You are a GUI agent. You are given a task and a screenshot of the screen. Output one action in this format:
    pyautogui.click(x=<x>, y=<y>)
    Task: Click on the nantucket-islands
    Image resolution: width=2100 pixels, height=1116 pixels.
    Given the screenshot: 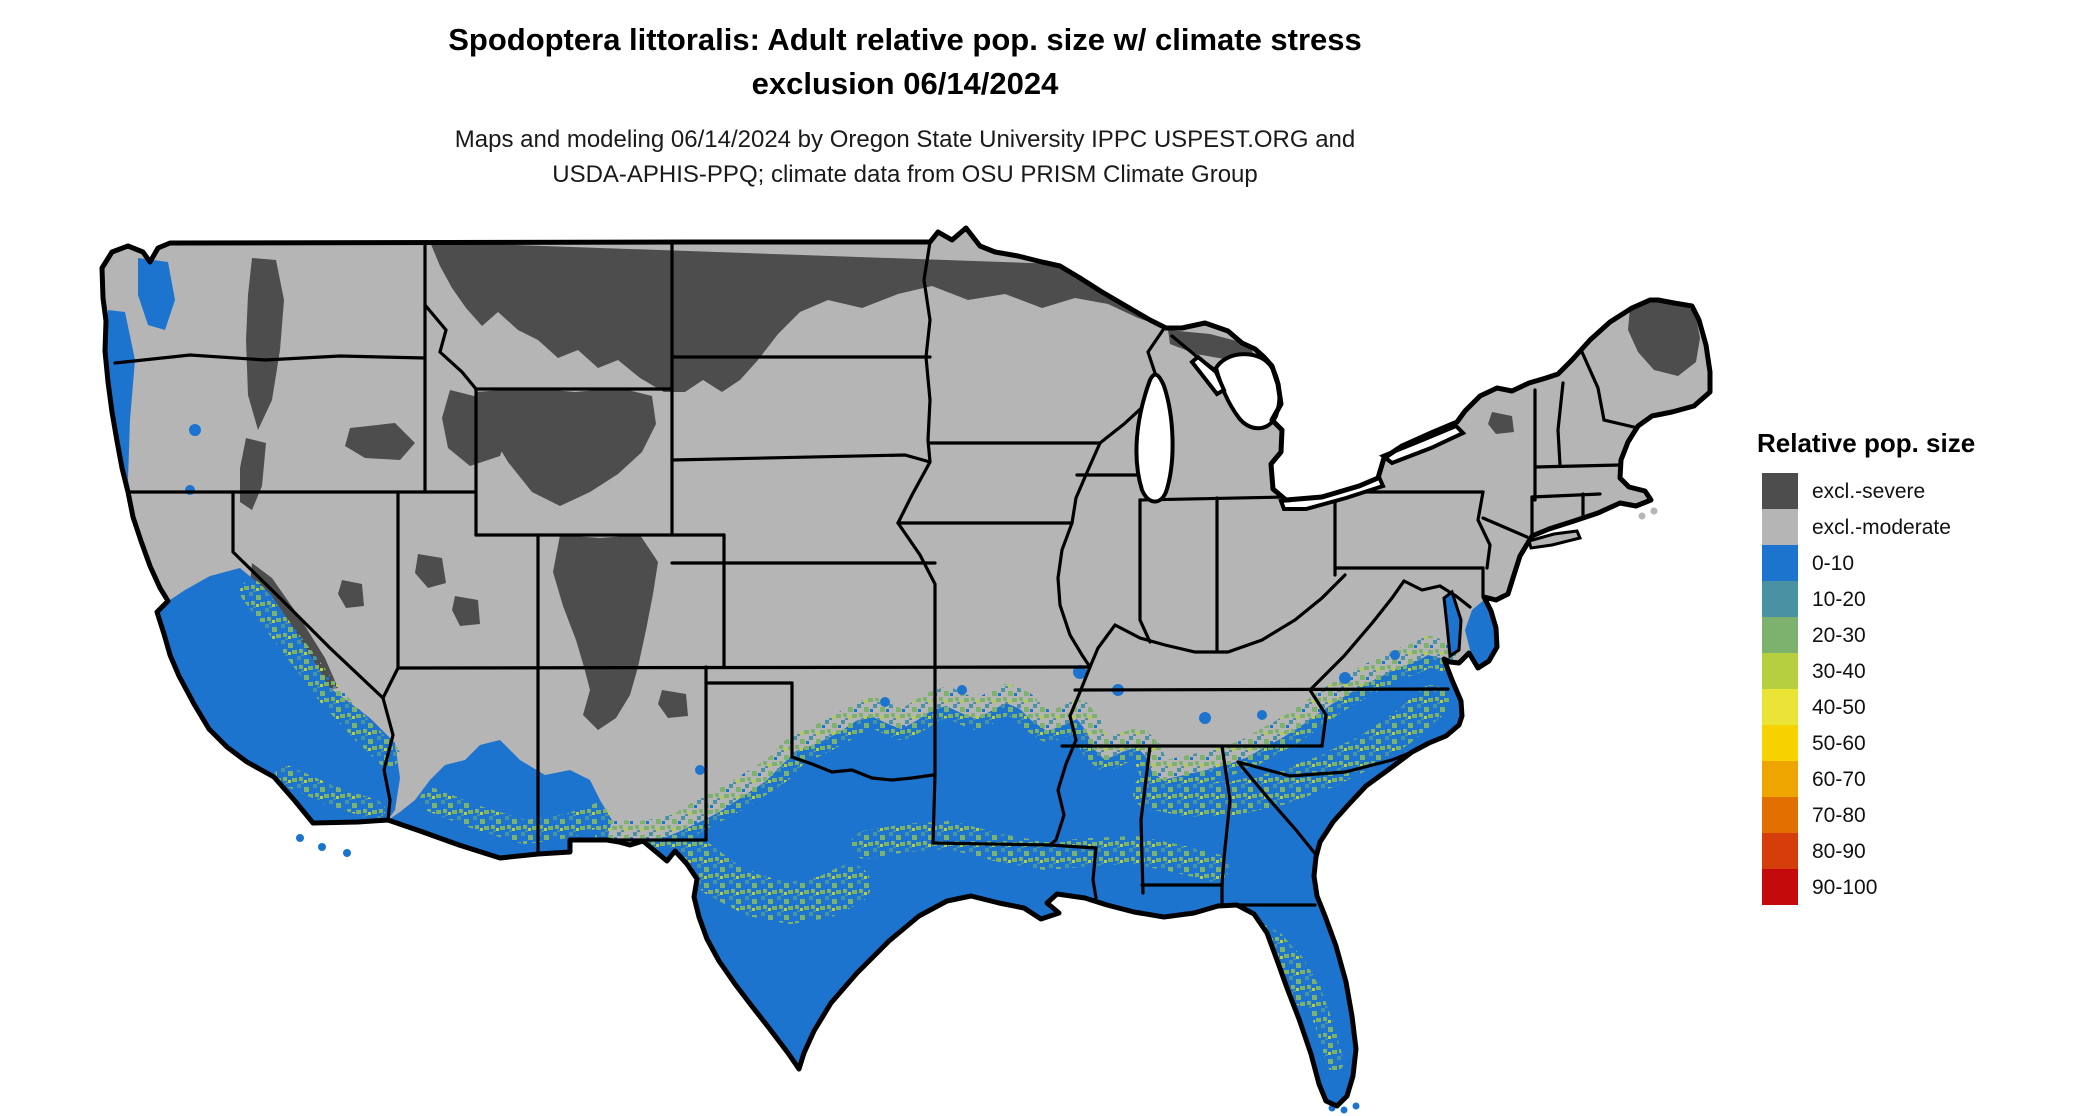 What is the action you would take?
    pyautogui.click(x=1648, y=513)
    